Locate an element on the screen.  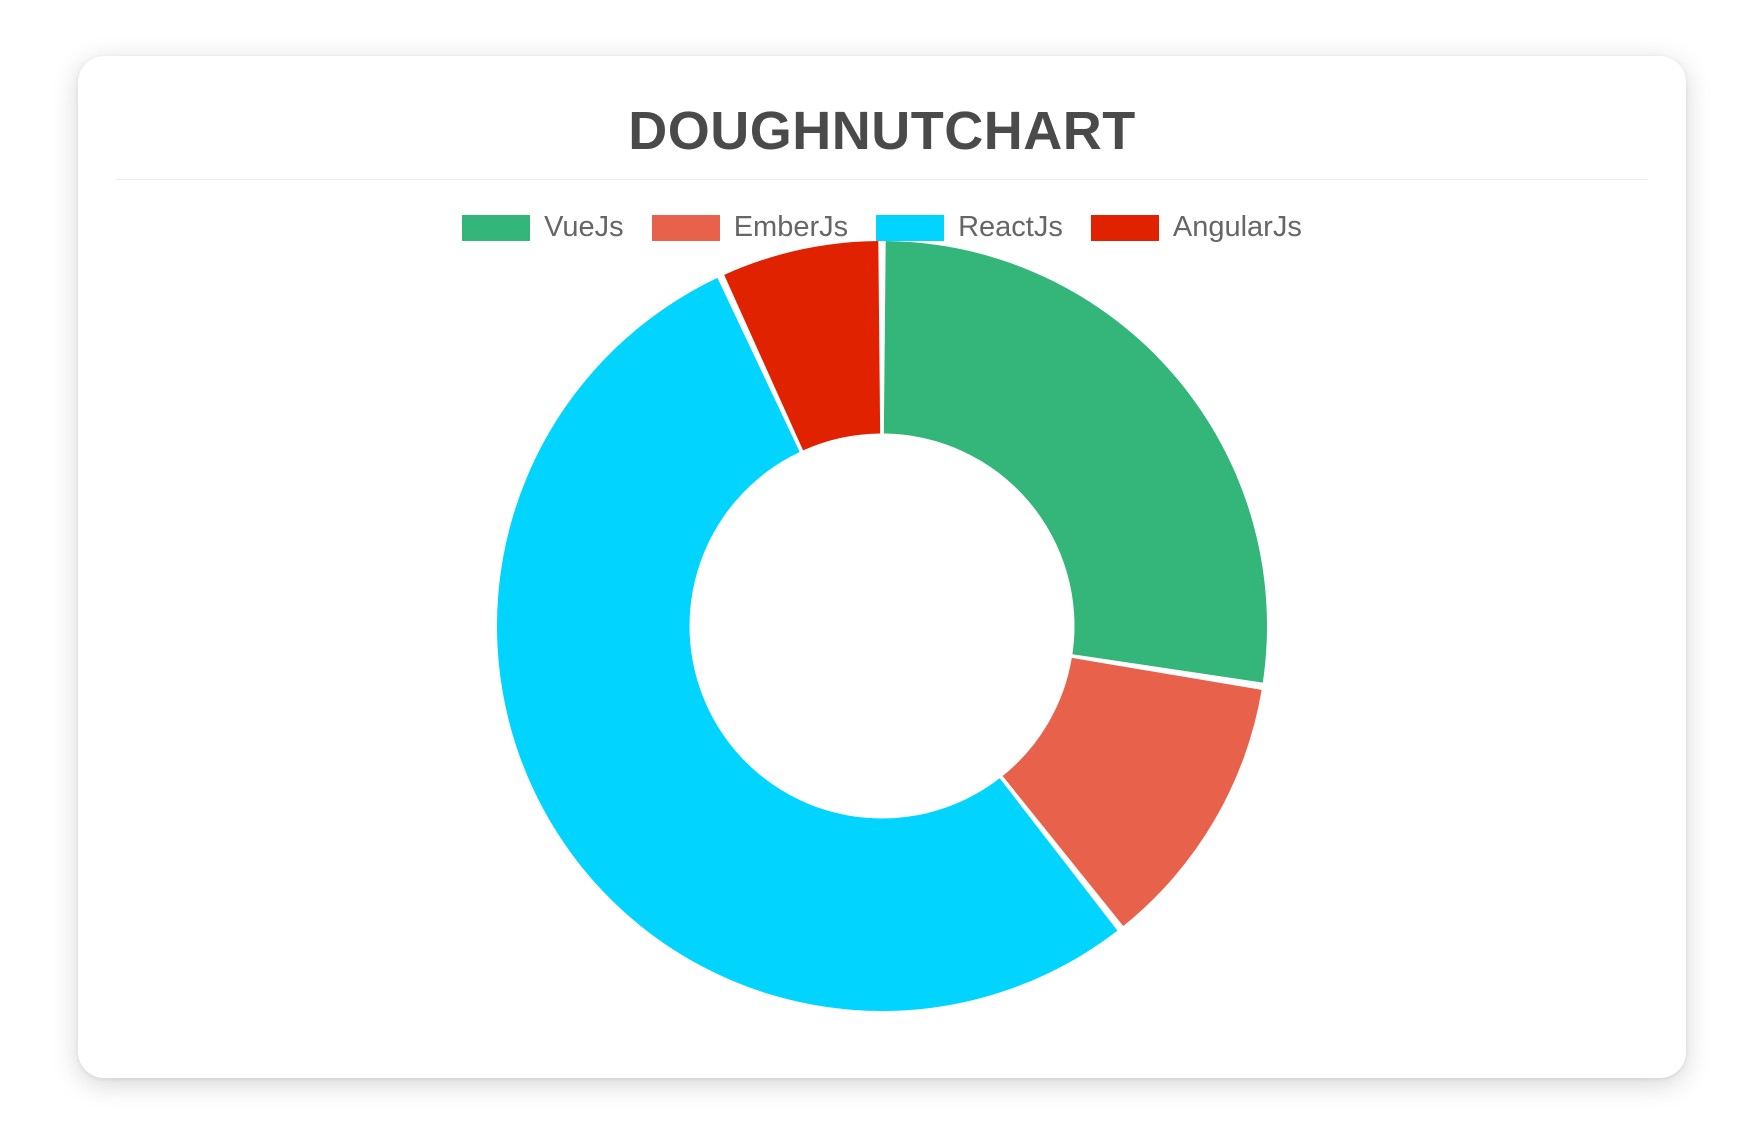
legend-item-label: VueJs is located at coordinates (584, 227).